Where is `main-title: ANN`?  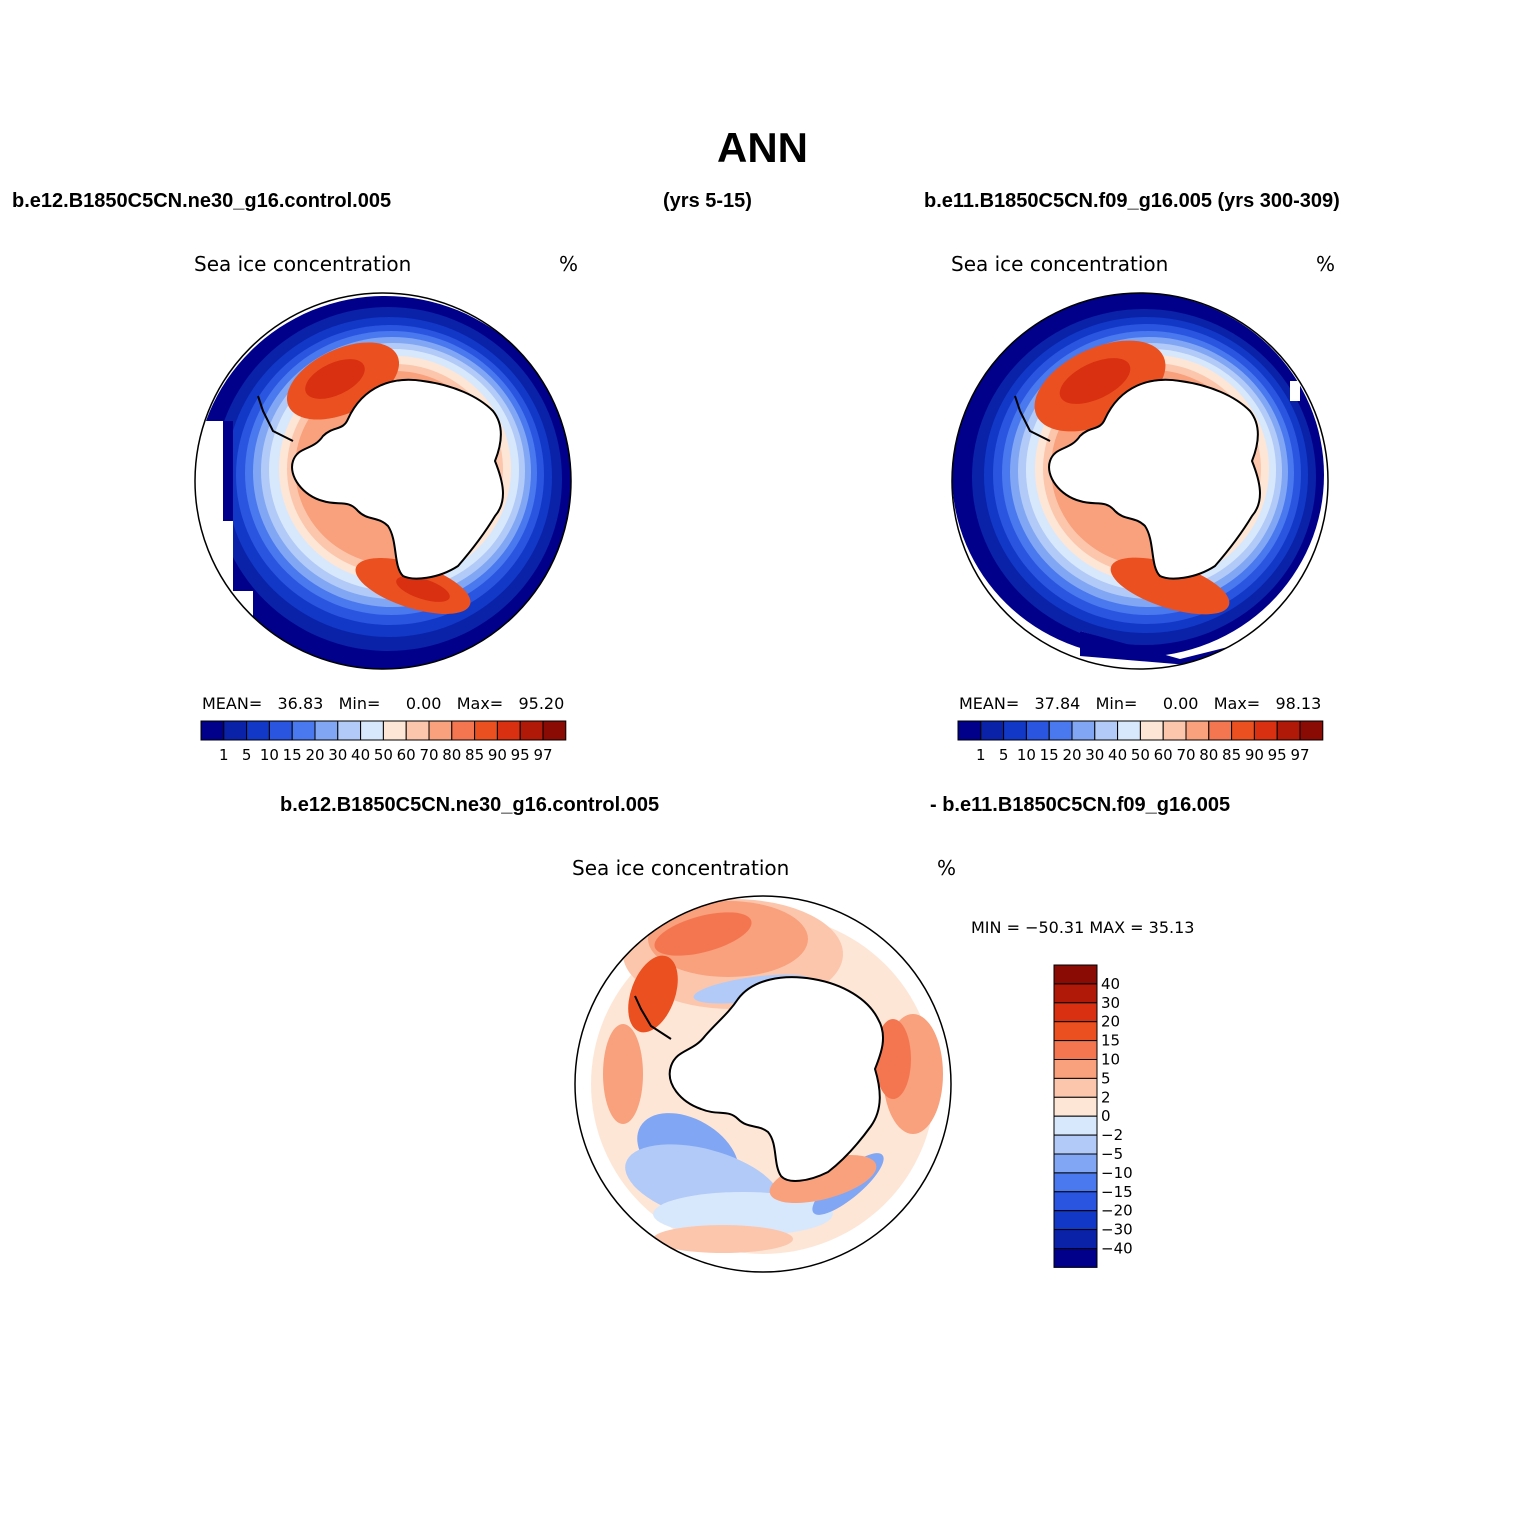 main-title: ANN is located at coordinates (762, 147).